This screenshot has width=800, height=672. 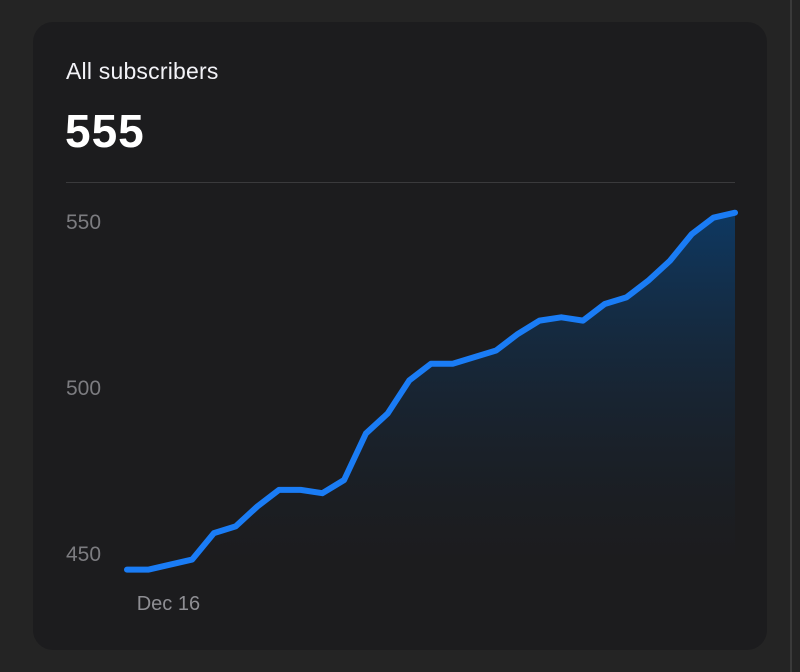 What do you see at coordinates (791, 336) in the screenshot?
I see `window-edge` at bounding box center [791, 336].